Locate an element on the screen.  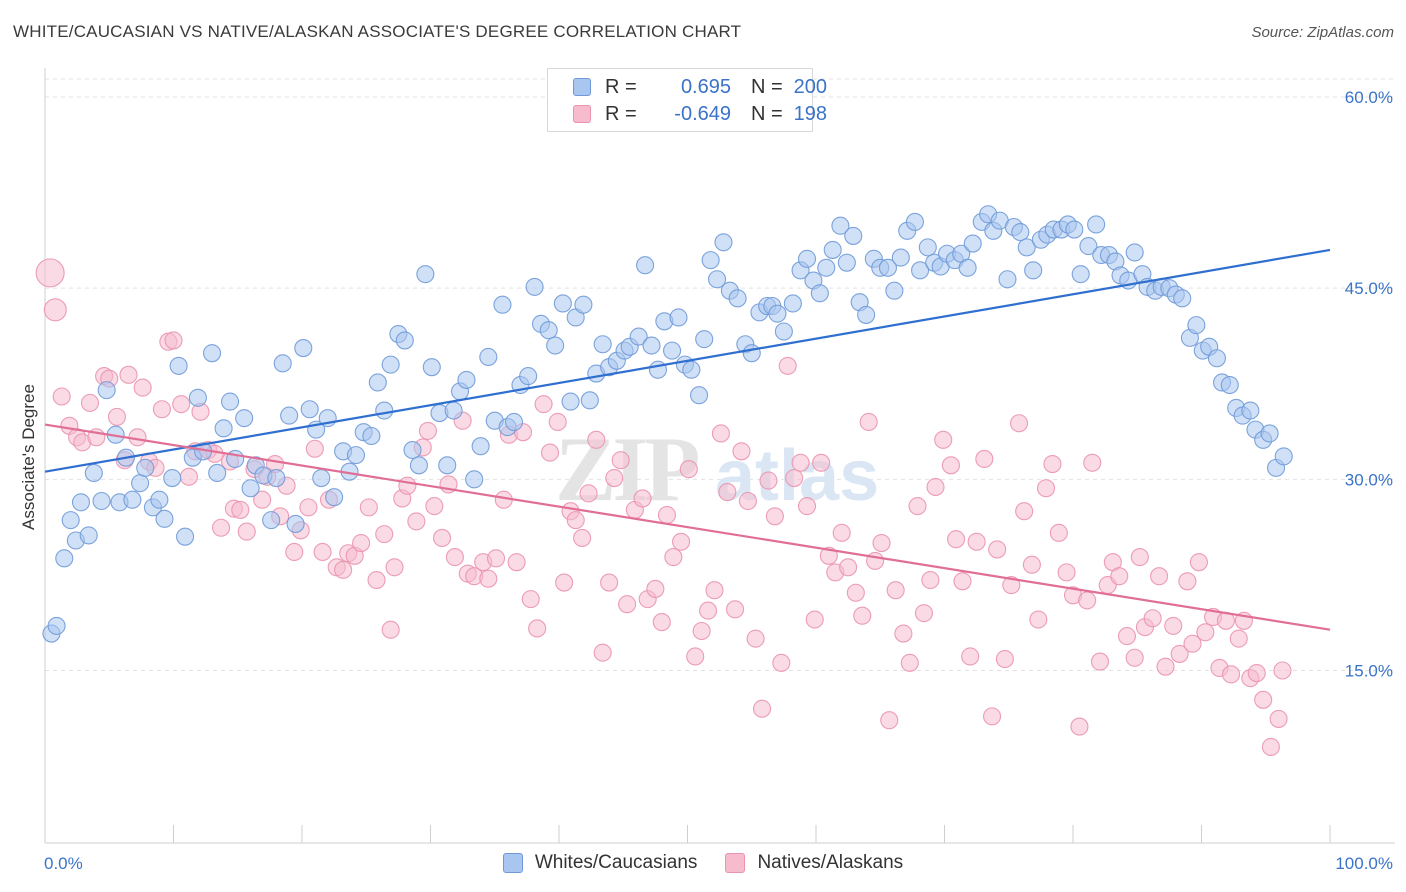
y-tick-label: 30.0% is located at coordinates (1369, 479).